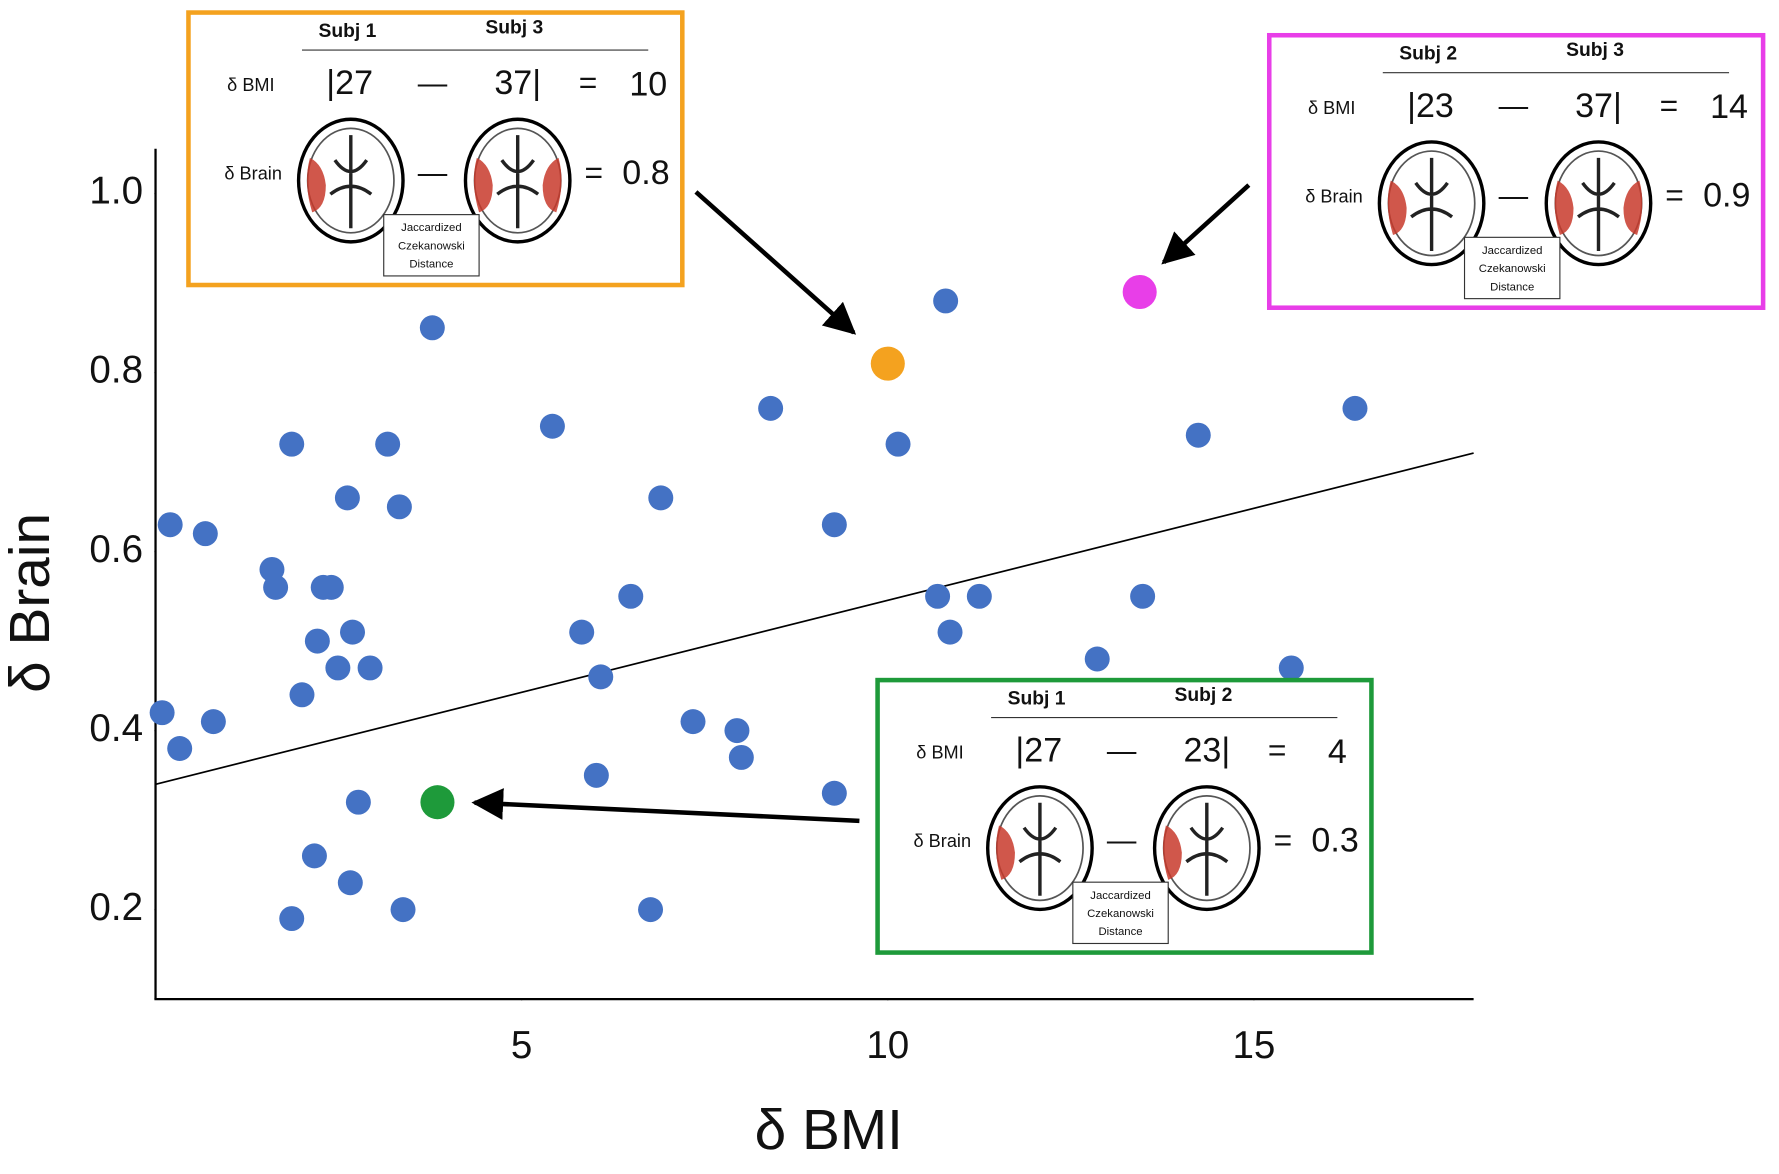 The image size is (1779, 1174). I want to click on bmi-result: 4, so click(1337, 752).